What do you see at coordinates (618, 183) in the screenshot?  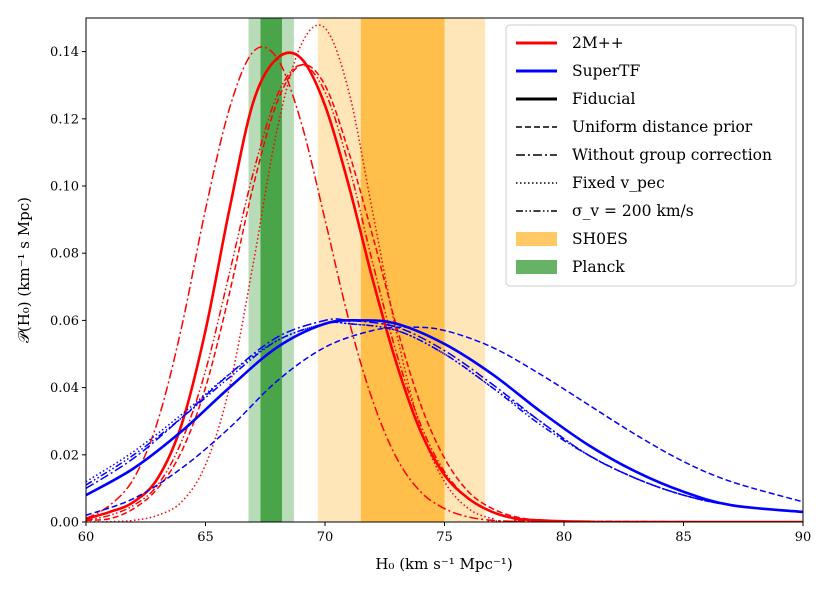 I see `legend-label-5: Fixed v_pec` at bounding box center [618, 183].